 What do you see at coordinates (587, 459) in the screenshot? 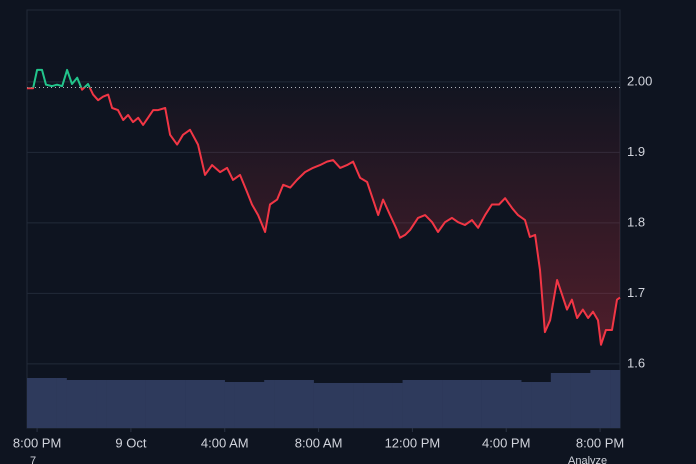
I see `footer-right: Analyze` at bounding box center [587, 459].